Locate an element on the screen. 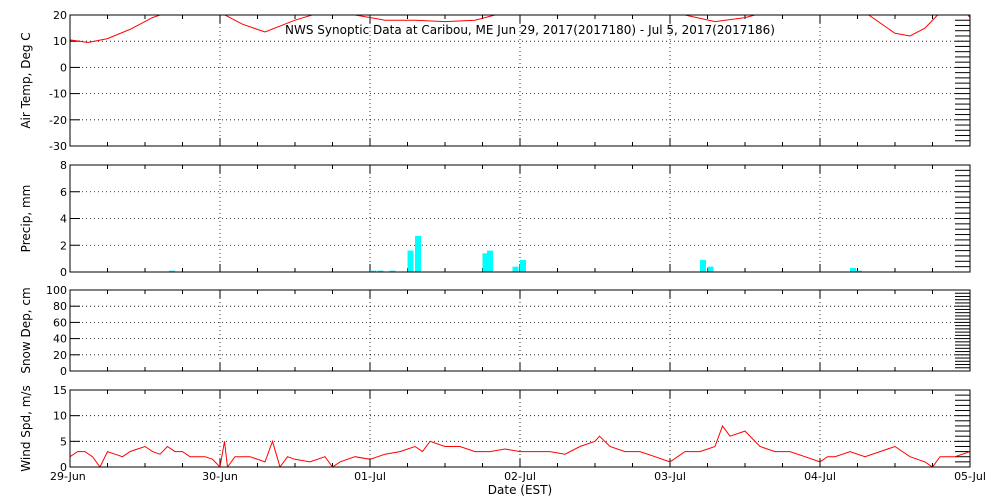 The height and width of the screenshot is (500, 1000). precip-ytick-label: 8 is located at coordinates (63, 165).